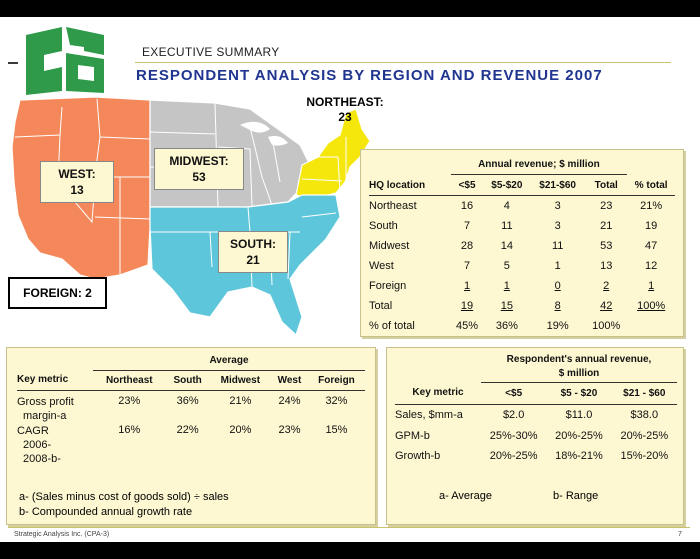 This screenshot has height=559, width=700. I want to click on respondent-col-metric: Key metric, so click(438, 393).